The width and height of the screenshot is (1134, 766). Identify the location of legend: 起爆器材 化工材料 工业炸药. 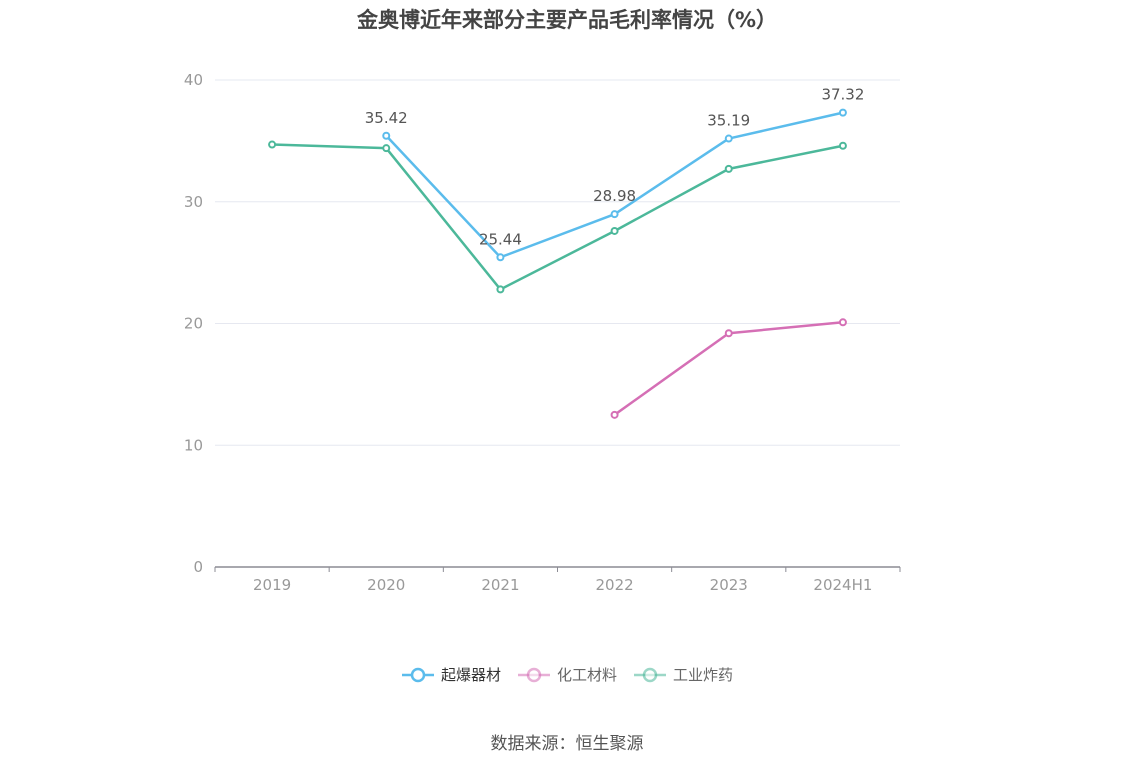
(567, 674).